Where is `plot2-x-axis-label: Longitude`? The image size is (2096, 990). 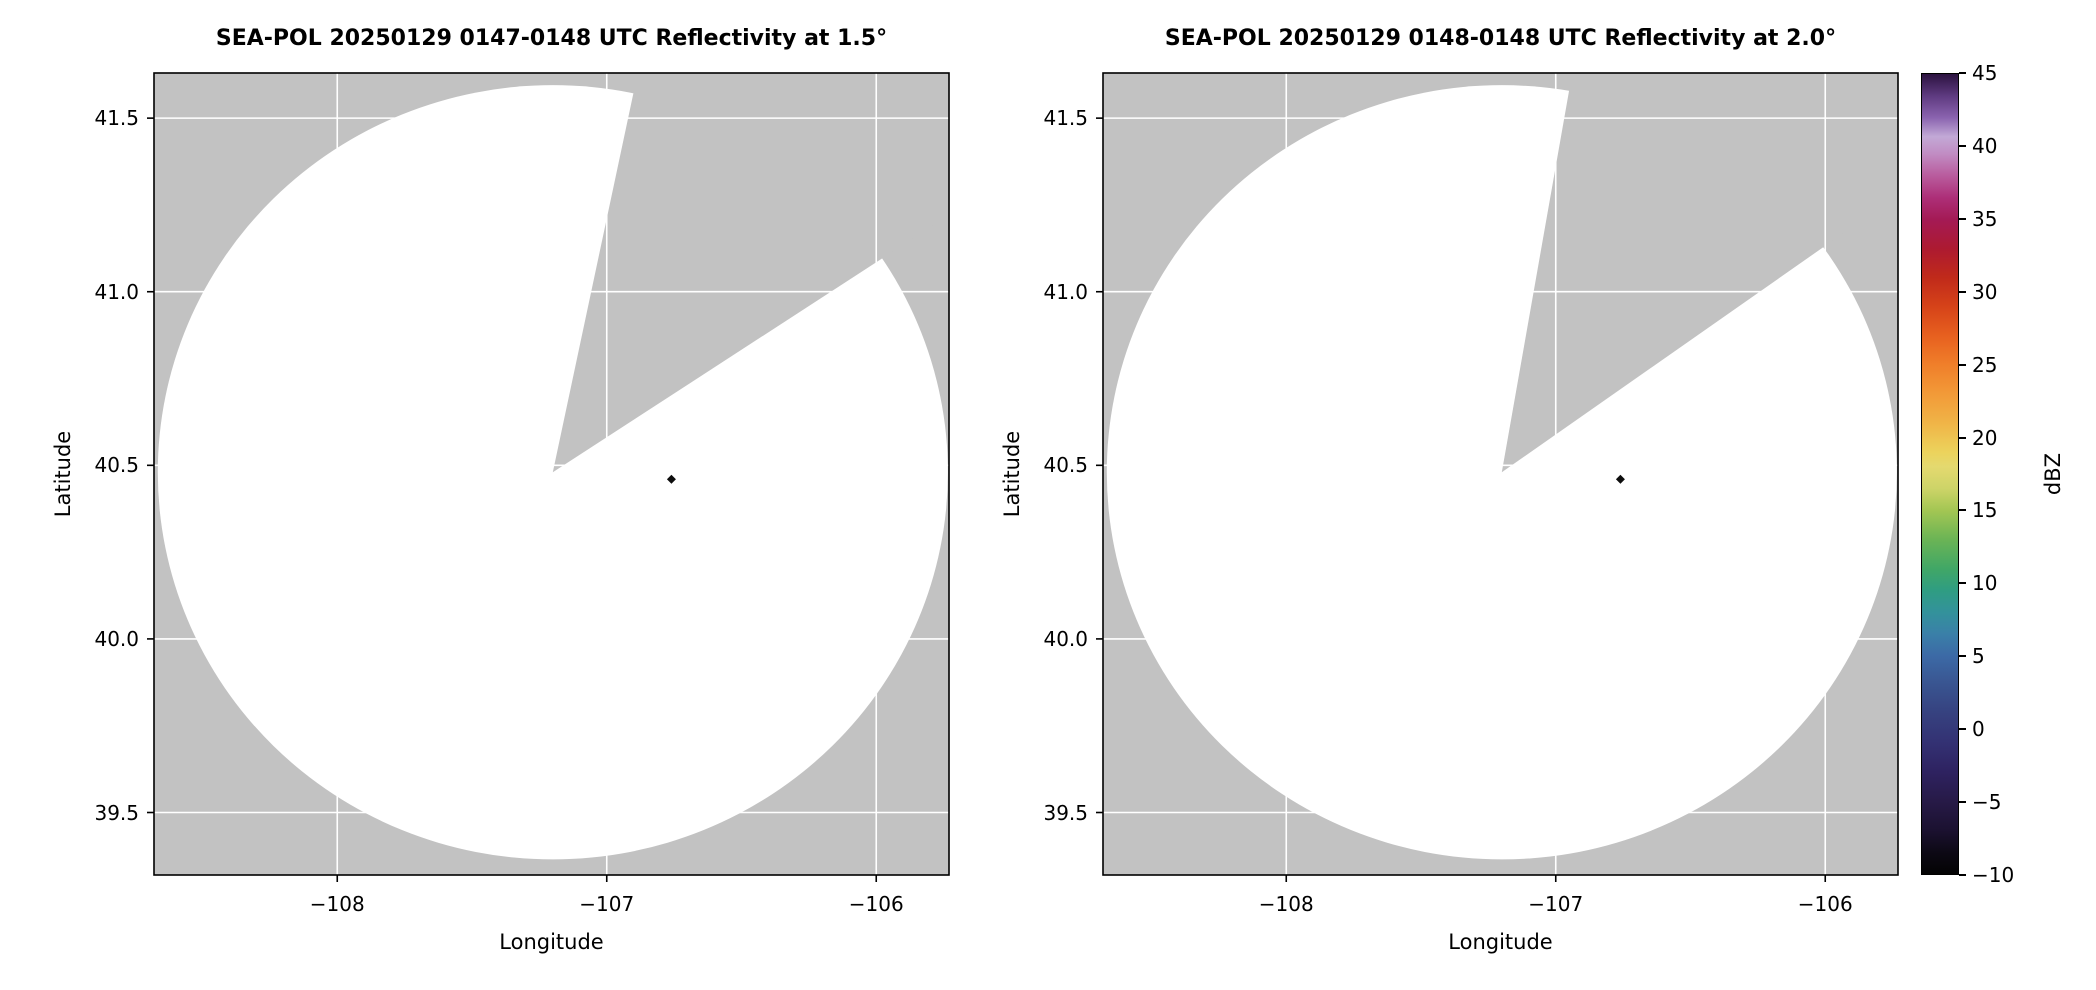
plot2-x-axis-label: Longitude is located at coordinates (1500, 942).